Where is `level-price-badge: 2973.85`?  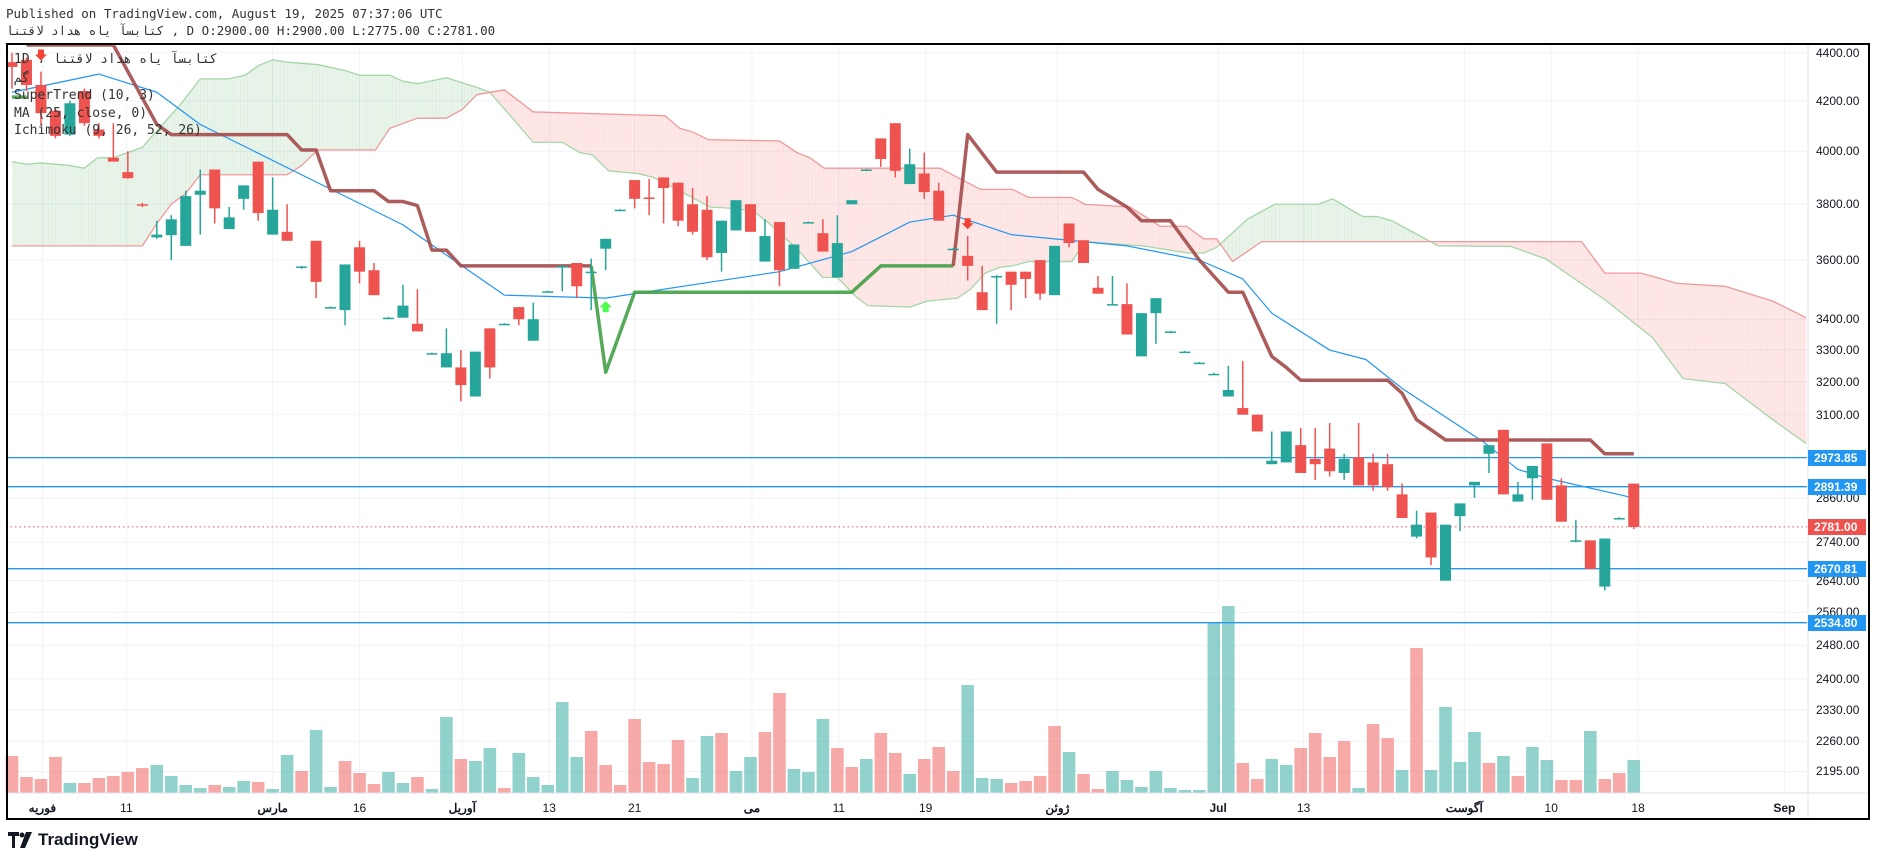 level-price-badge: 2973.85 is located at coordinates (1837, 457).